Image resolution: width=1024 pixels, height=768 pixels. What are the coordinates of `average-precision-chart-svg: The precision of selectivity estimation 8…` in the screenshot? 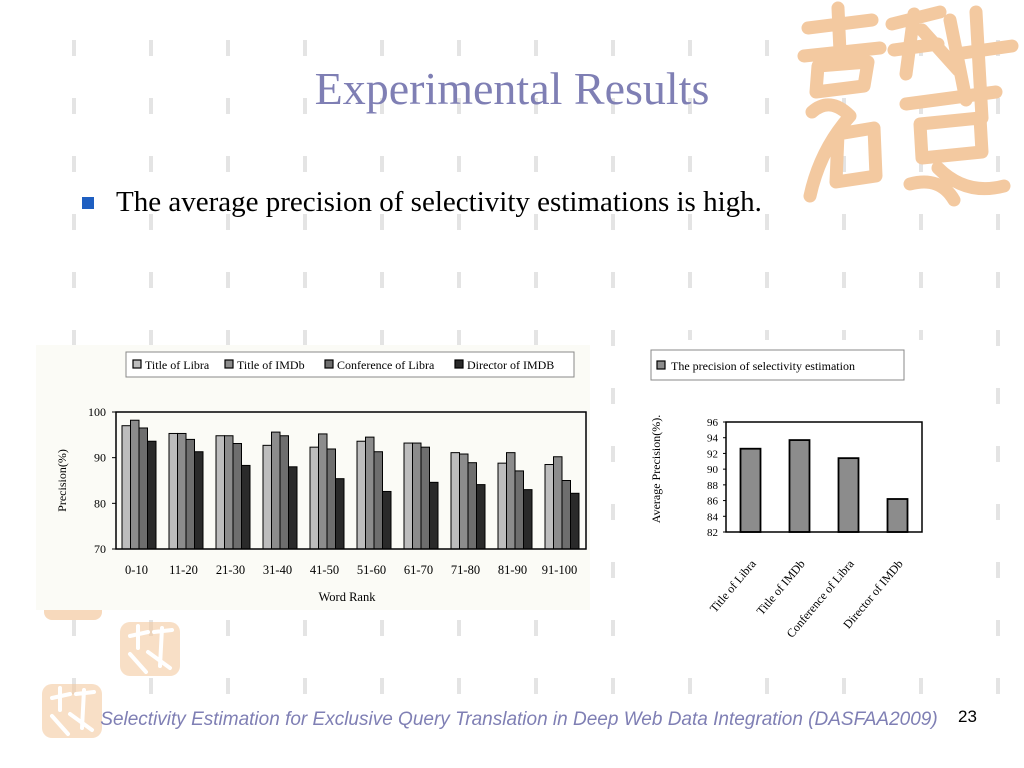 It's located at (786, 494).